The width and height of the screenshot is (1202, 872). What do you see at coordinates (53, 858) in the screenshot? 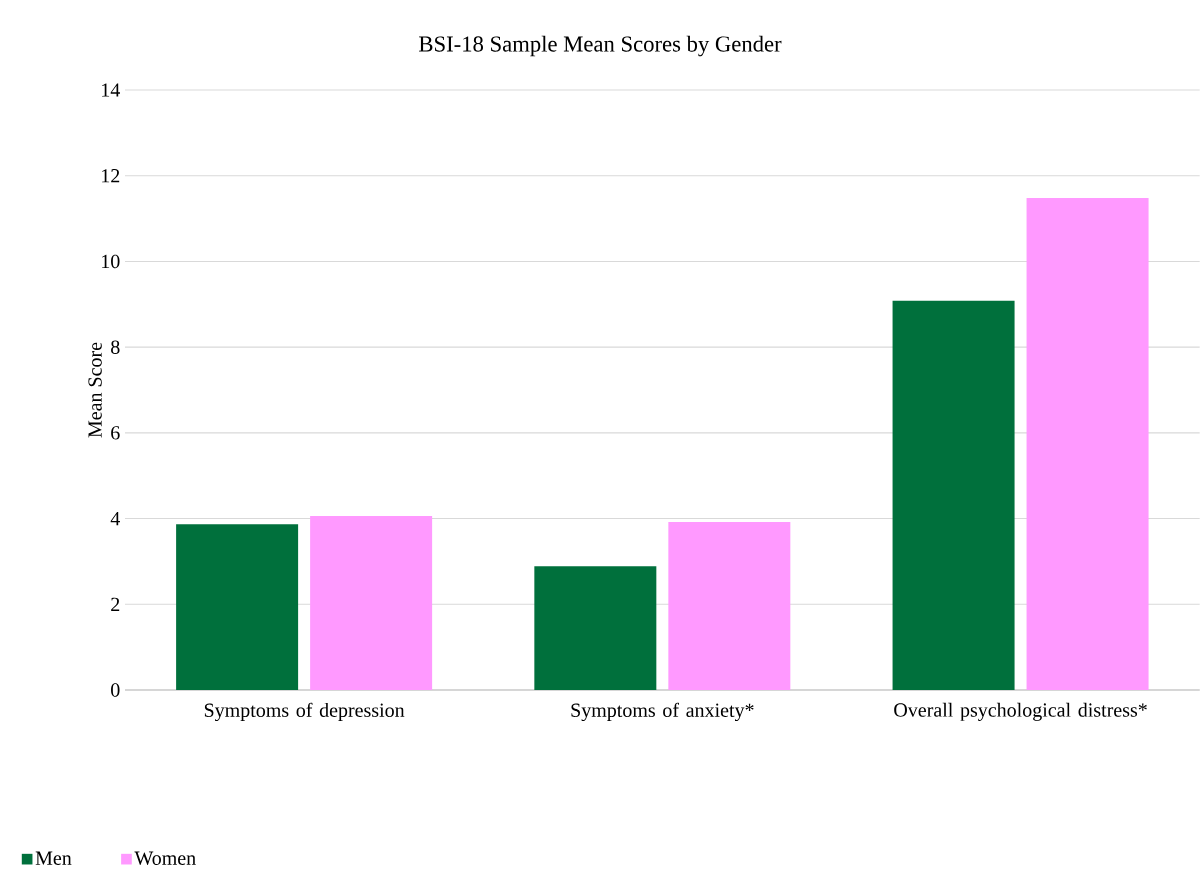
I see `legend-label: Men` at bounding box center [53, 858].